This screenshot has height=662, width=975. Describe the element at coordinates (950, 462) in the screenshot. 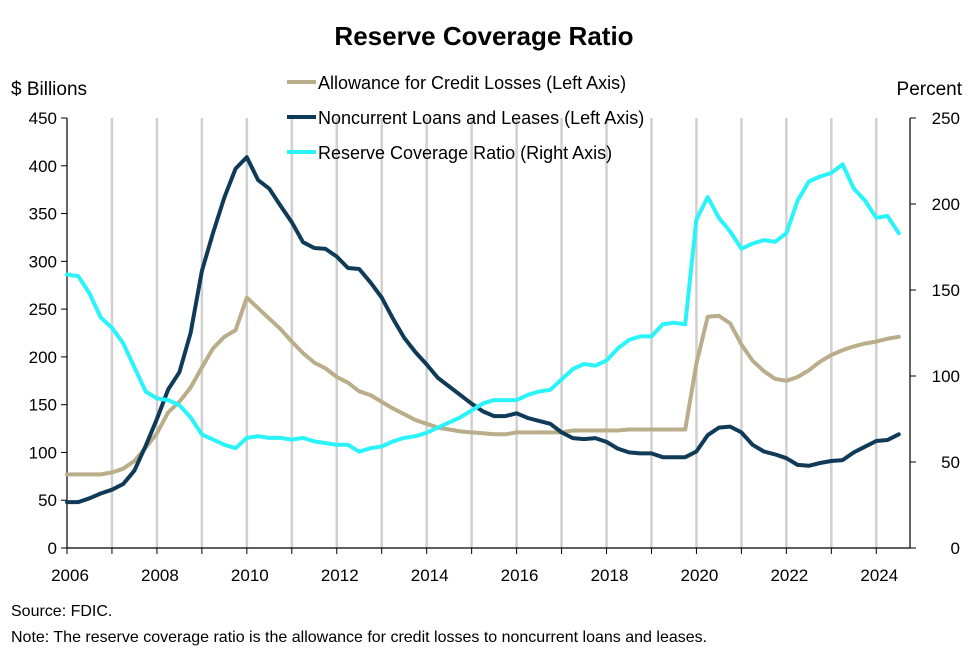

I see `right-tick-label: 50` at that location.